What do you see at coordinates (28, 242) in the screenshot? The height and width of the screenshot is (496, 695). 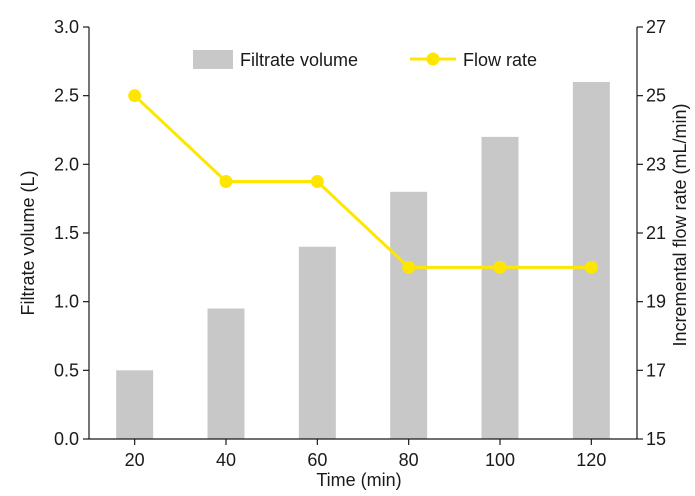 I see `y-left-axis-title: Filtrate volume (L)` at bounding box center [28, 242].